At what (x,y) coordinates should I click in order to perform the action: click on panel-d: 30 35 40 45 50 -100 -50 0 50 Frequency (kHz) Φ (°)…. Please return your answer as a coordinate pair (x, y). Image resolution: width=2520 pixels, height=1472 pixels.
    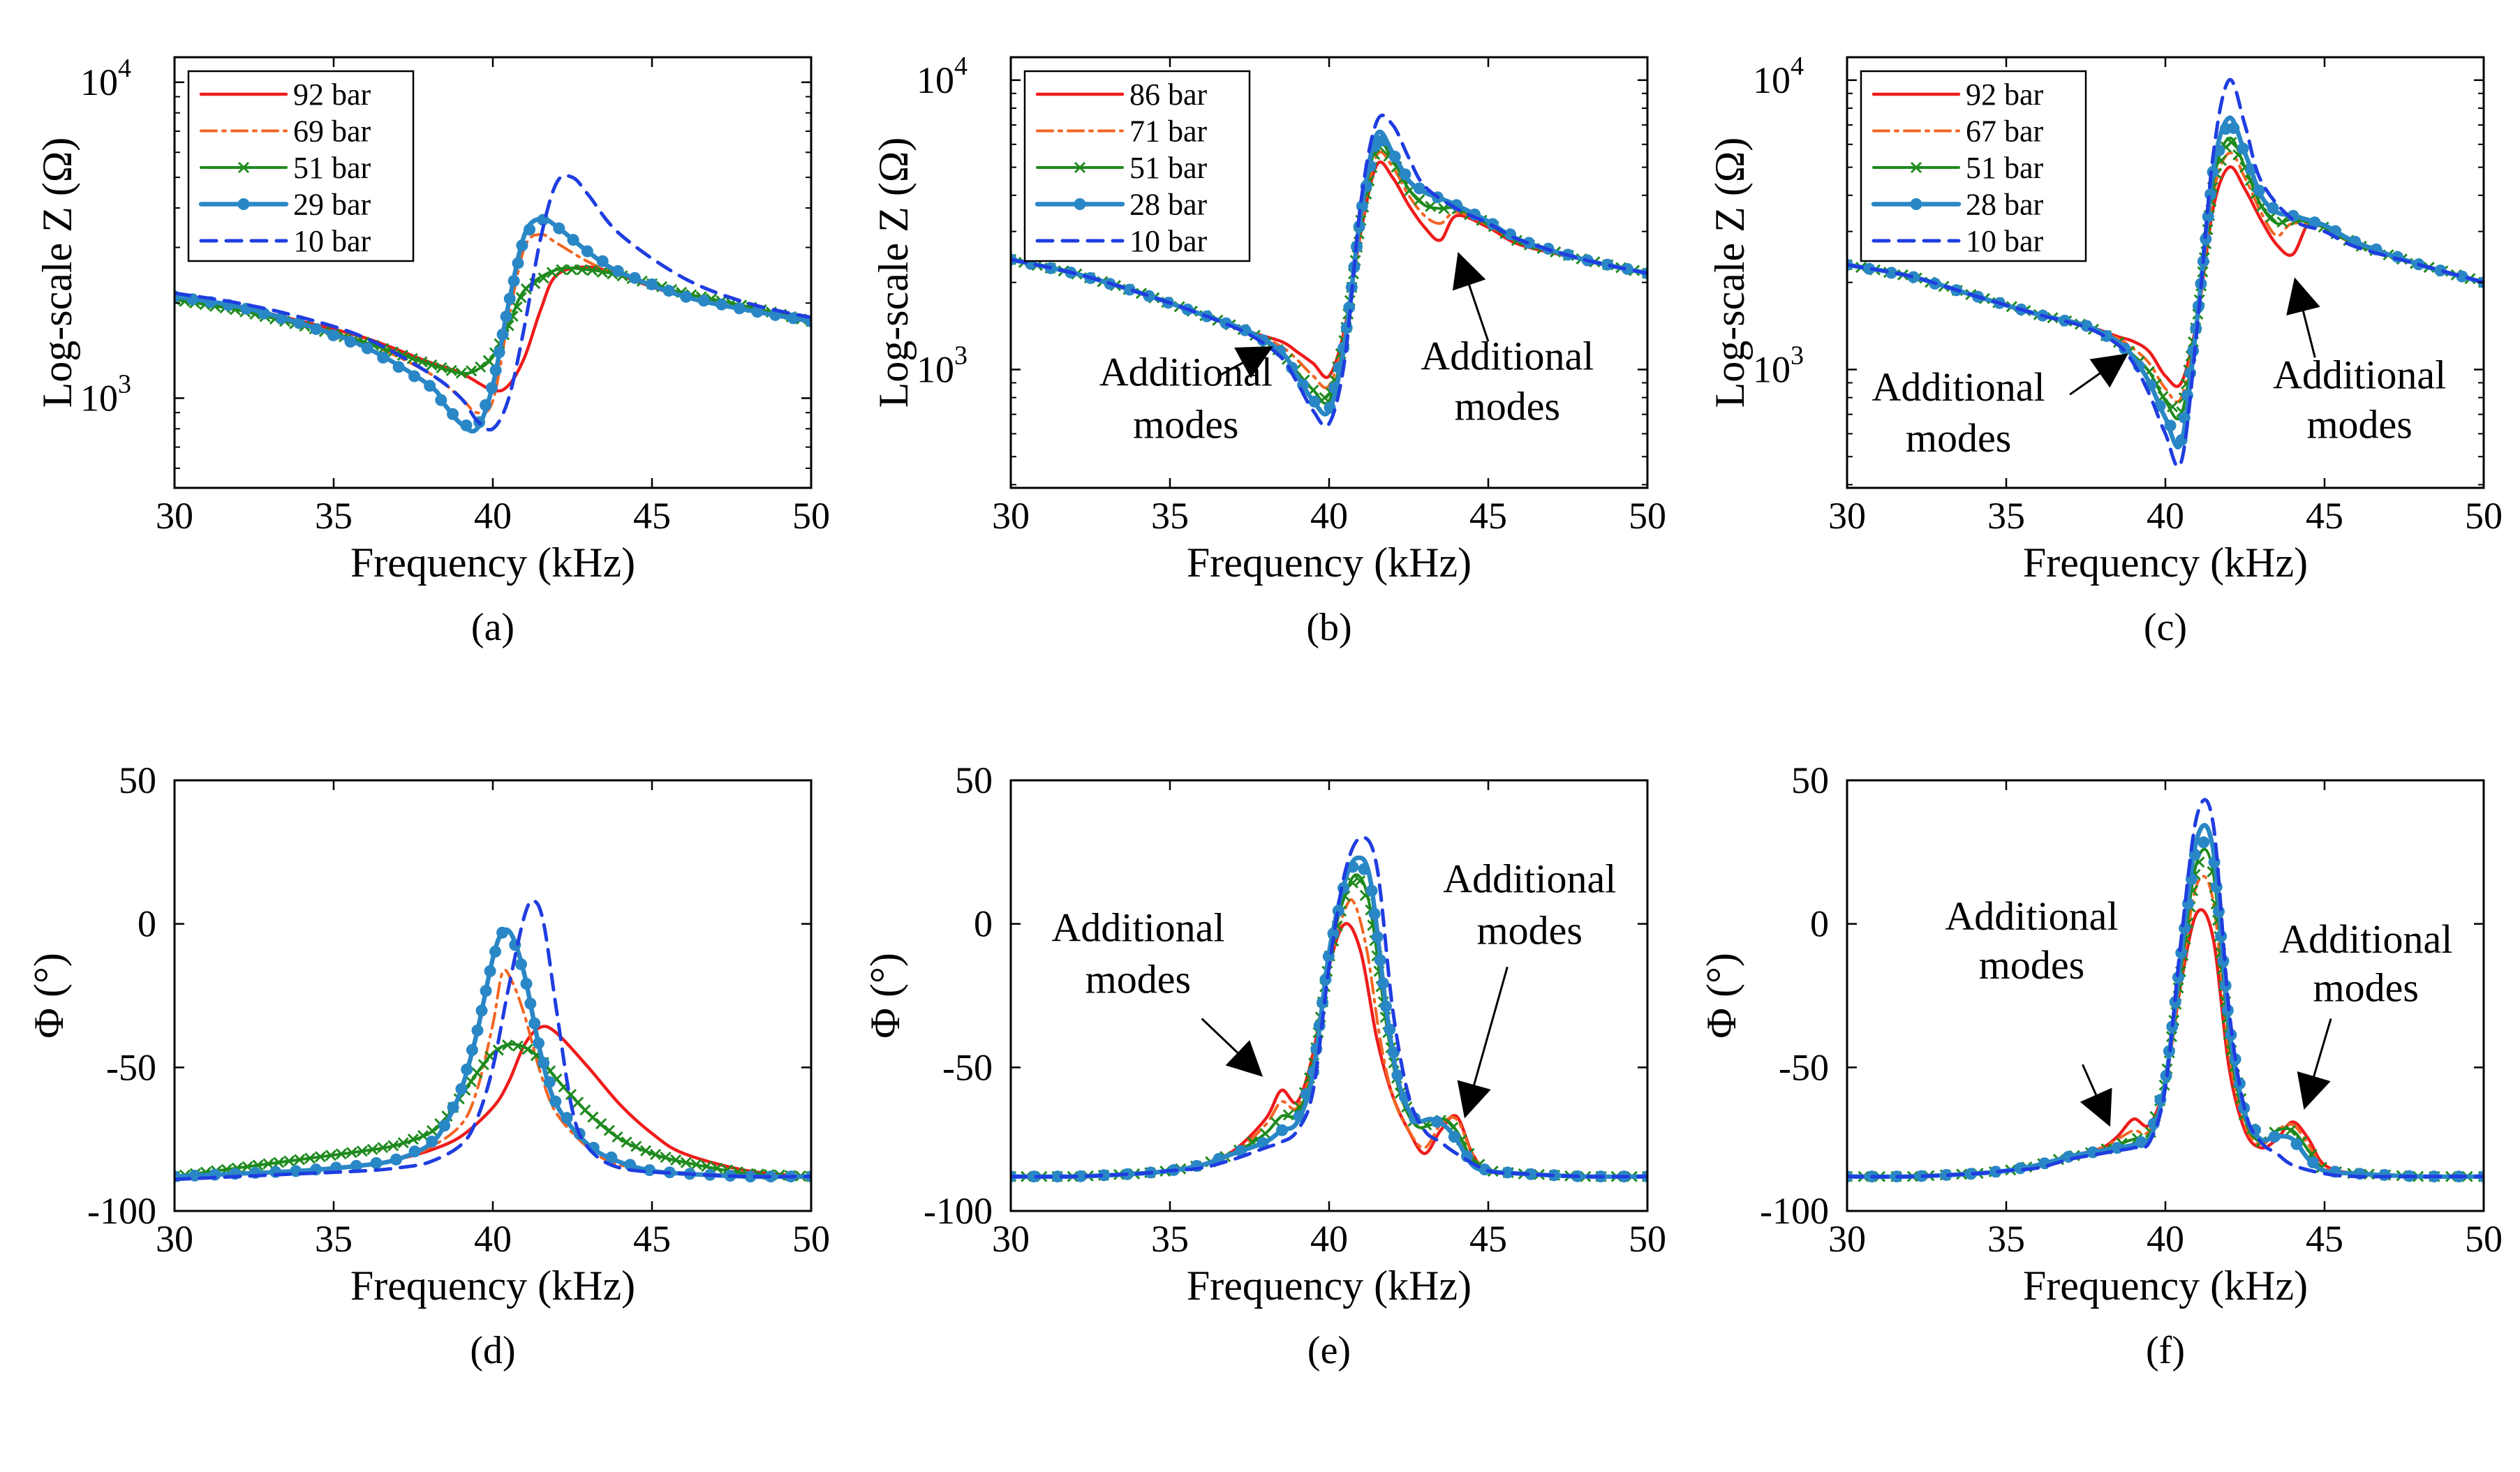
    Looking at the image, I should click on (428, 1065).